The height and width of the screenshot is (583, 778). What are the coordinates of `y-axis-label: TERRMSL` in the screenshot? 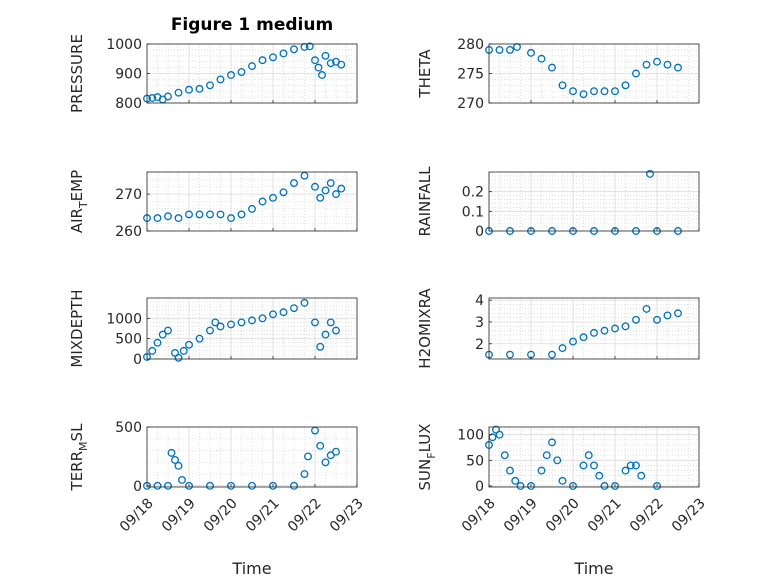 It's located at (79, 457).